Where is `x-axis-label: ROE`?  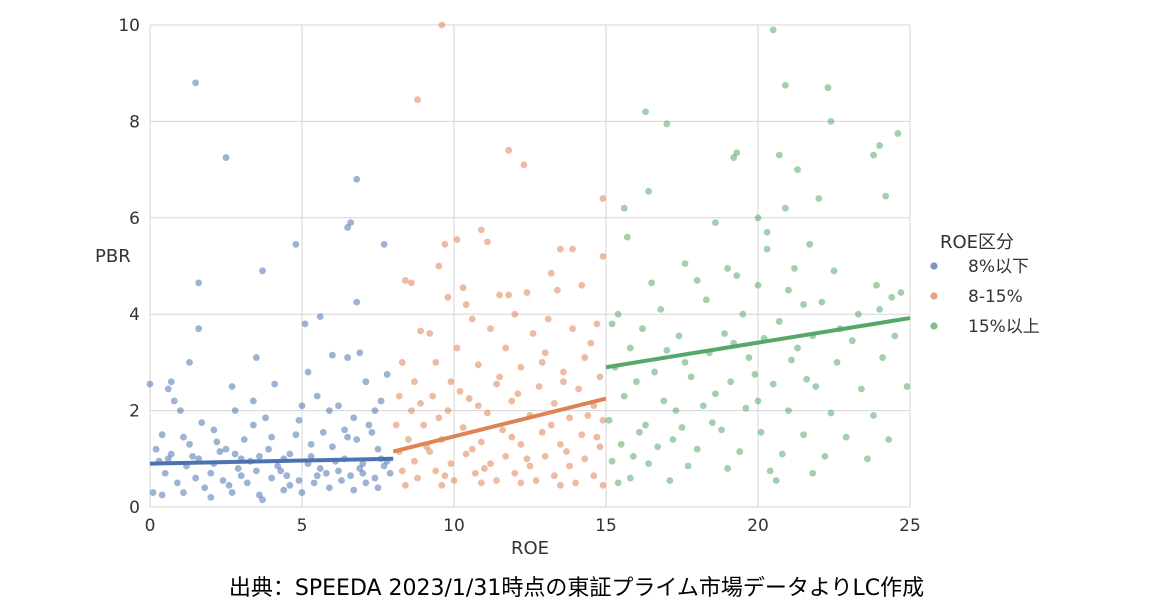
x-axis-label: ROE is located at coordinates (530, 548).